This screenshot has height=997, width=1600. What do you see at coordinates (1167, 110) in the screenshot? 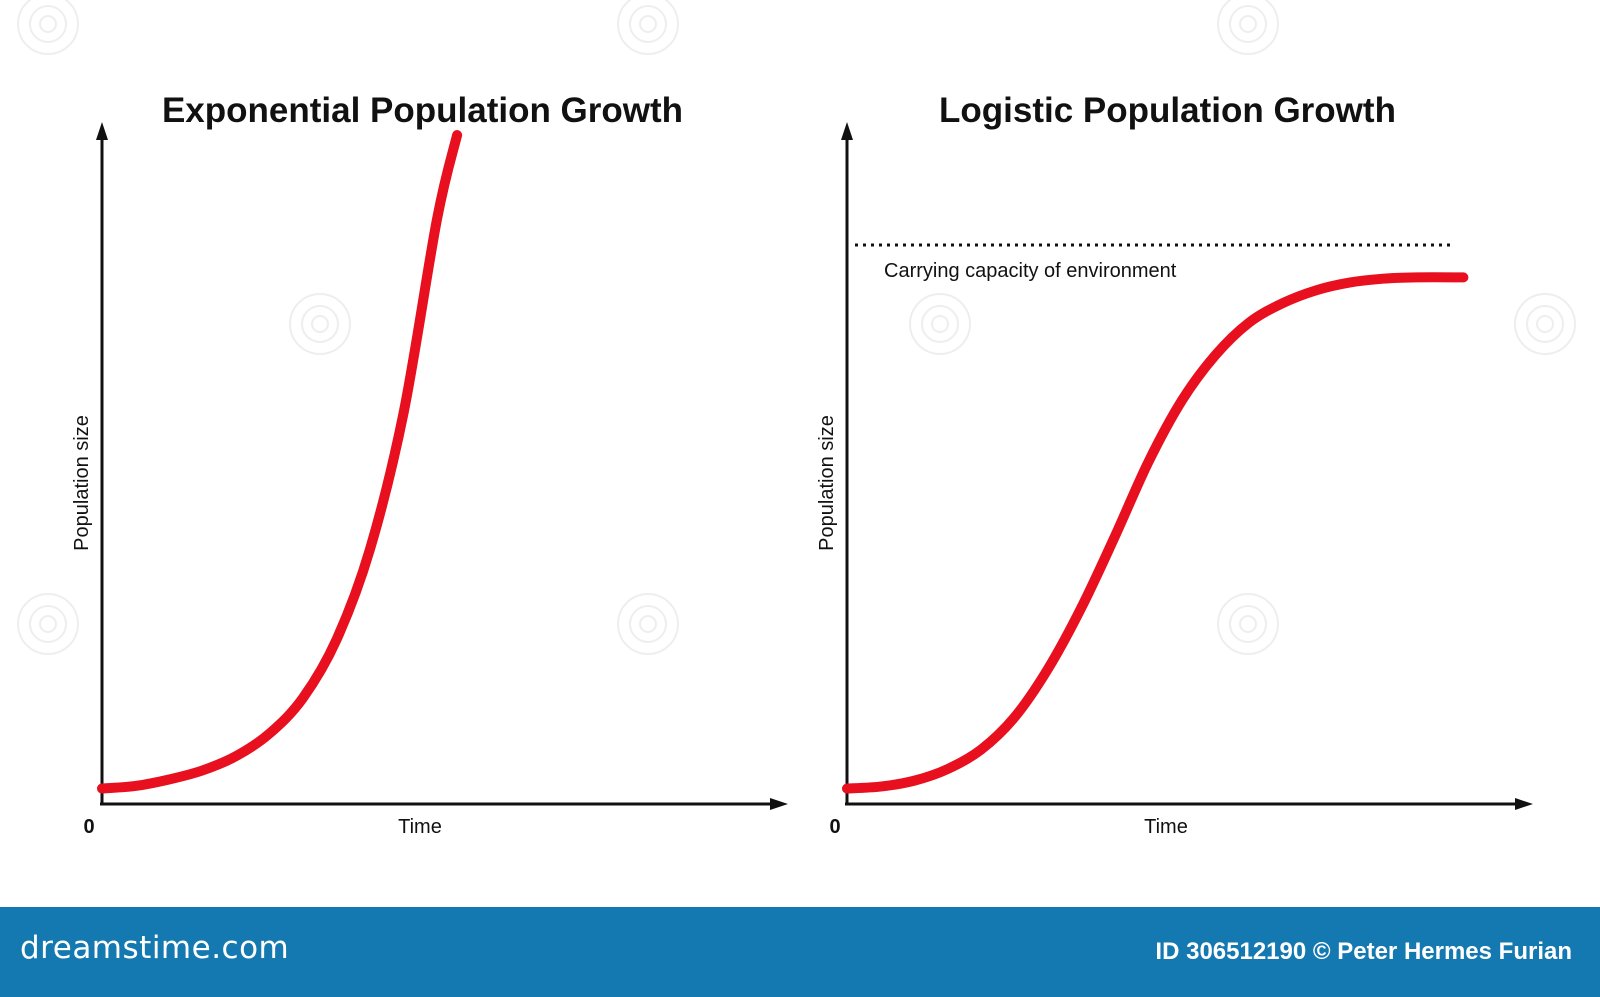
I see `chart-title-logistic: Logistic Population Growth` at bounding box center [1167, 110].